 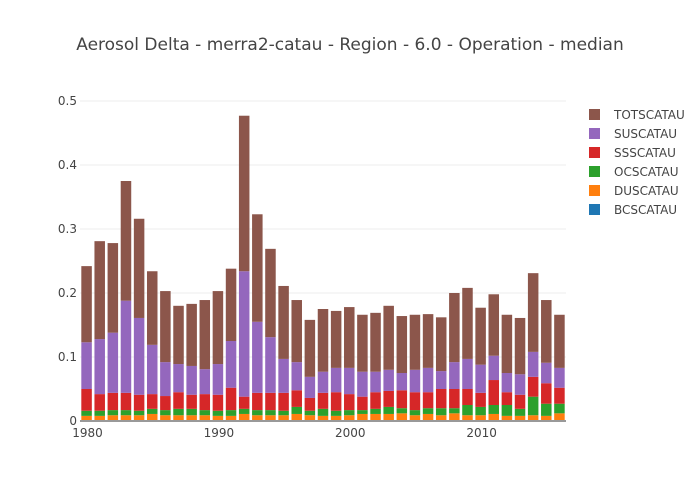 What do you see at coordinates (270, 365) in the screenshot?
I see `bar-suscatau-1994` at bounding box center [270, 365].